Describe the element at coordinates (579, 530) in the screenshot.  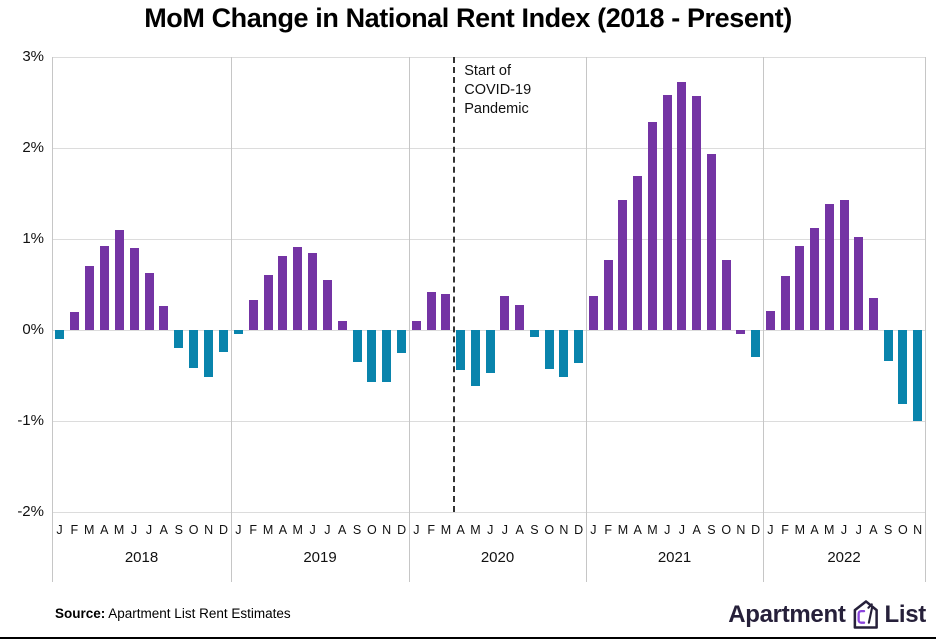
I see `month-label-2020-12: D` at that location.